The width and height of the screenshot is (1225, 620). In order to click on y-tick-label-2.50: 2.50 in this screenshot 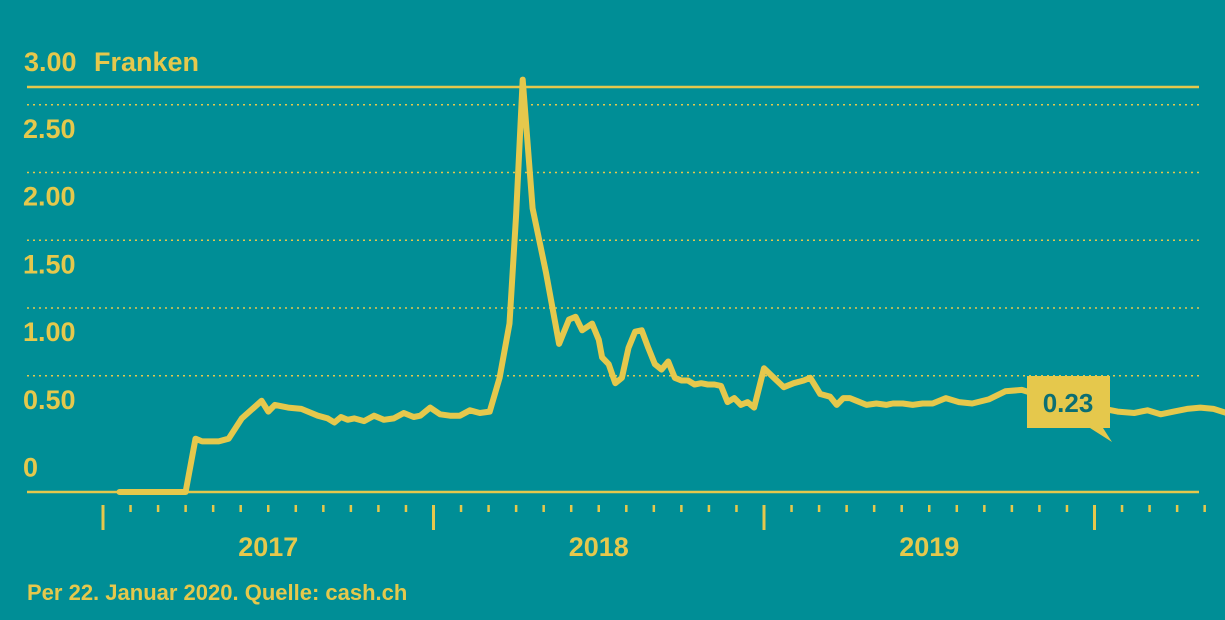, I will do `click(49, 129)`.